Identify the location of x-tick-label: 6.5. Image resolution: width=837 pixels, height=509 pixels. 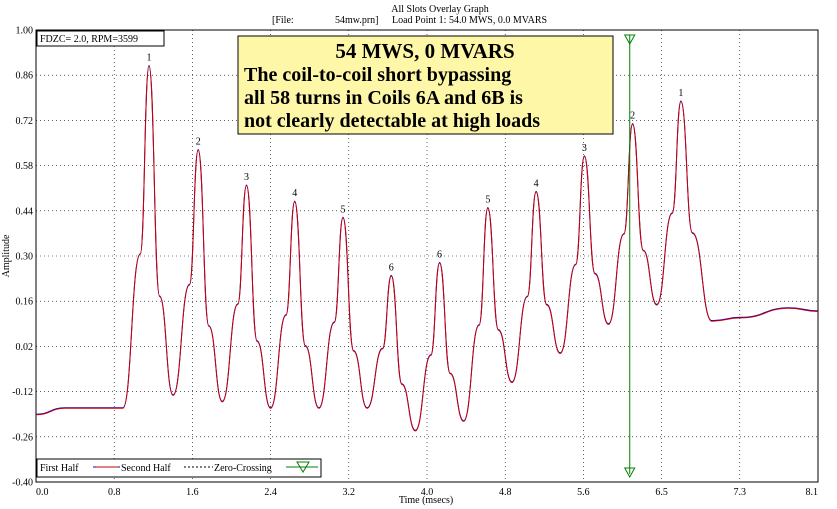
(661, 492).